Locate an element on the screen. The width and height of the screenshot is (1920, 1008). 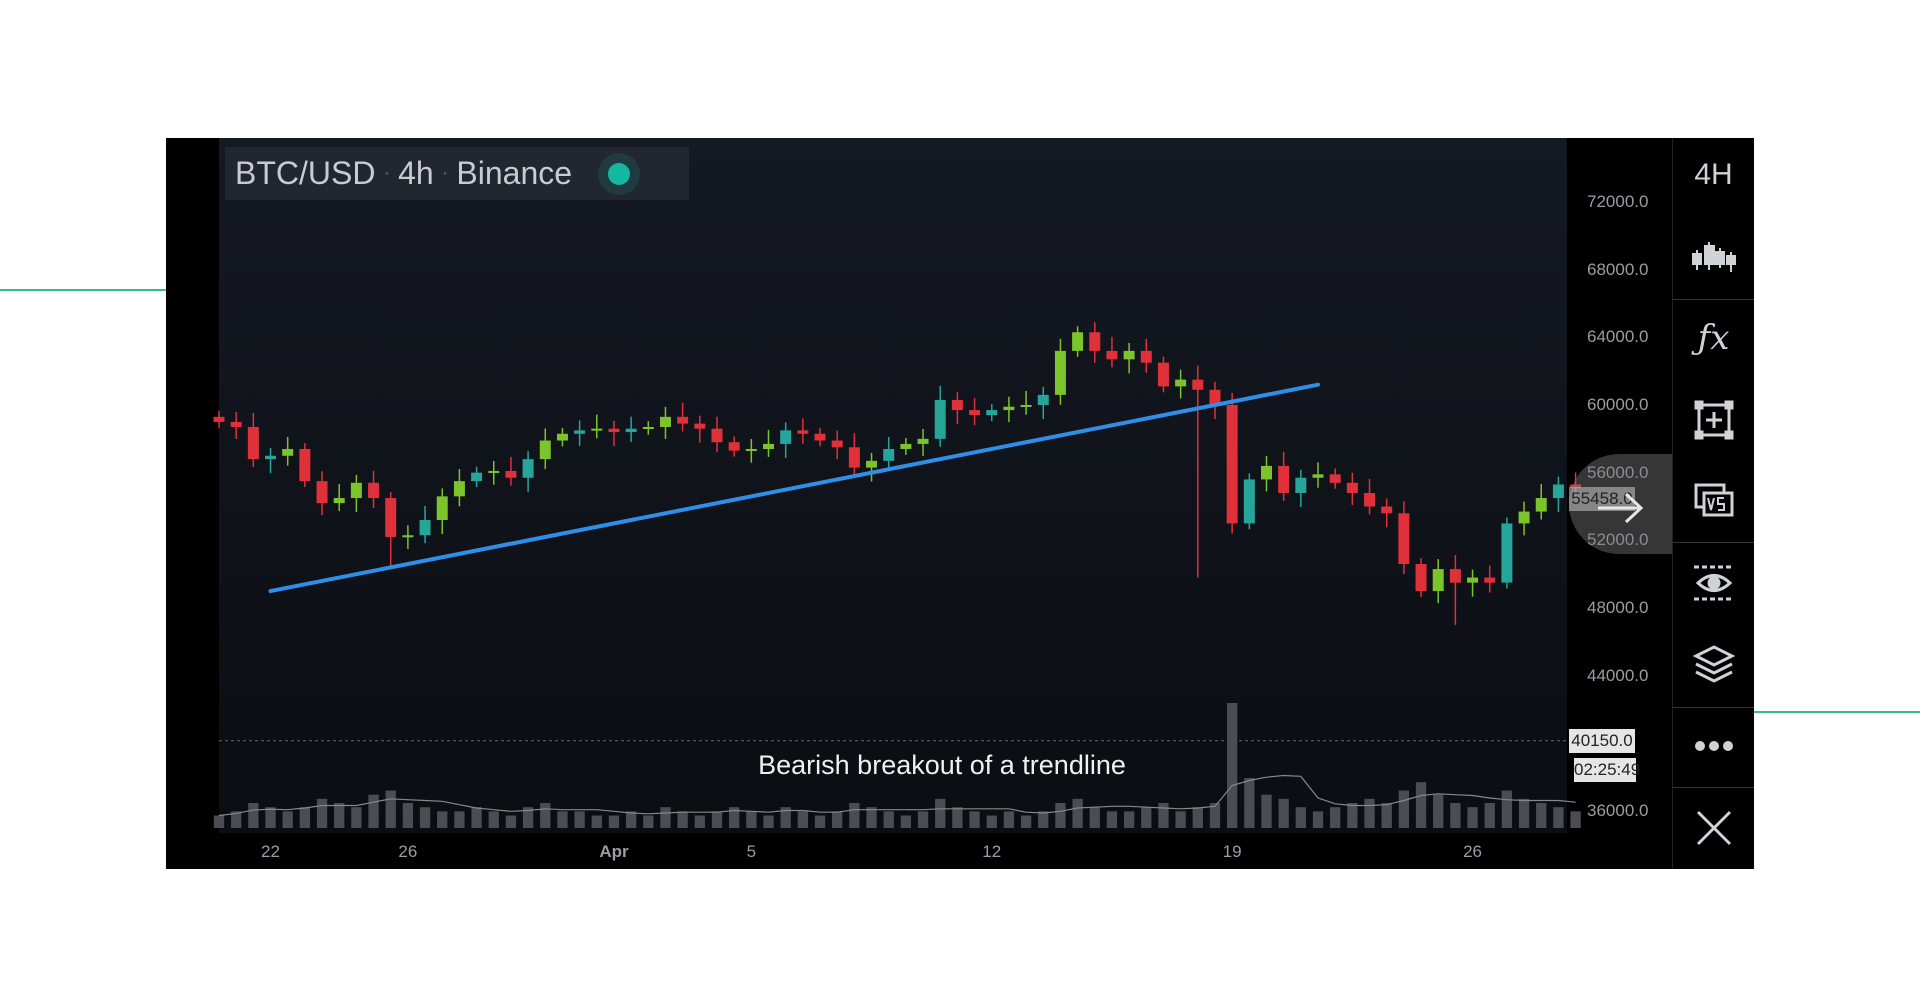
compare-button is located at coordinates (1713, 501).